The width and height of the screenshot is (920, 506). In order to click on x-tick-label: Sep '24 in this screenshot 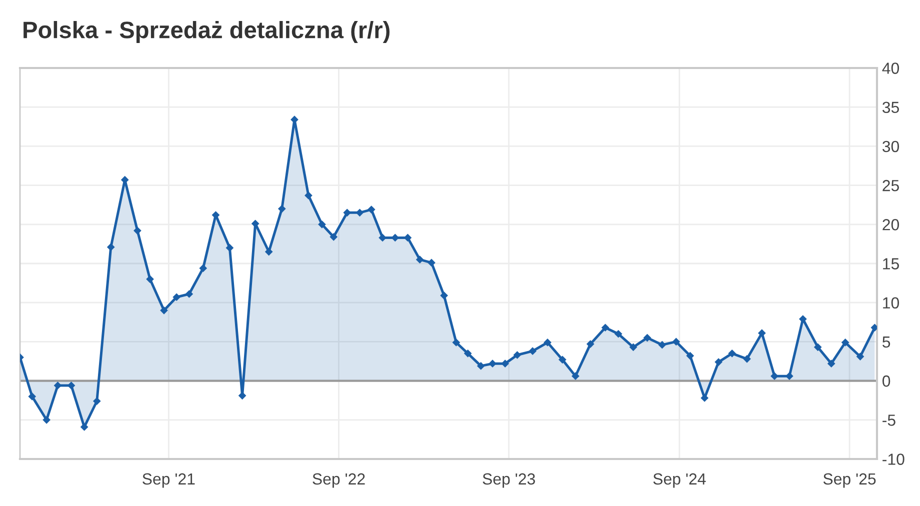, I will do `click(679, 480)`.